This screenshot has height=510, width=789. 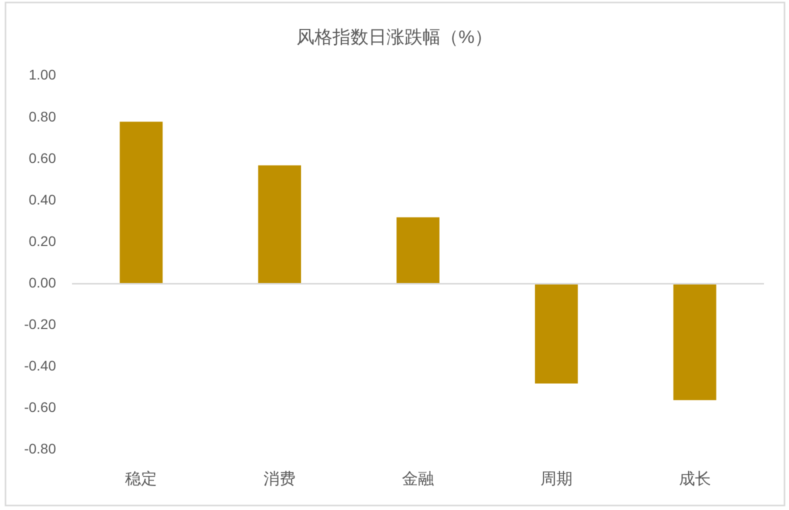 What do you see at coordinates (42, 116) in the screenshot?
I see `y-tick-label: 0.80` at bounding box center [42, 116].